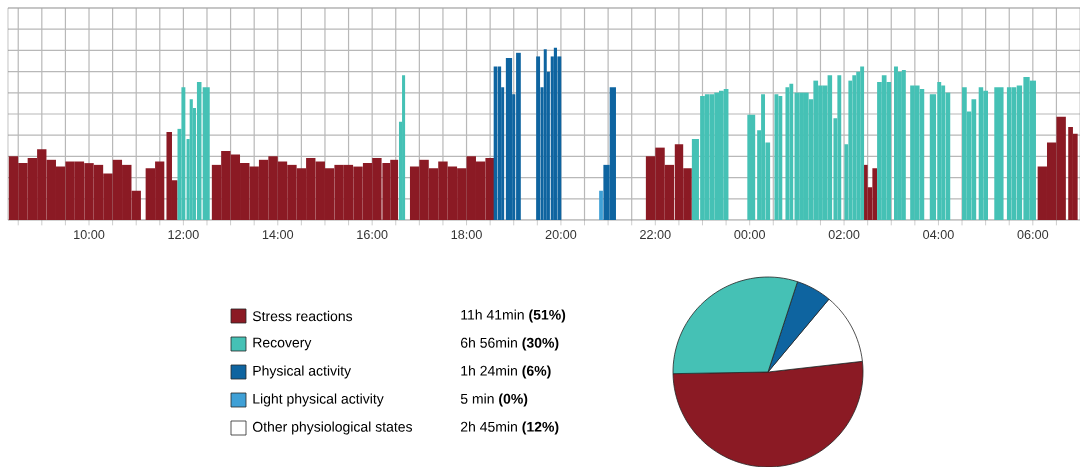 Image resolution: width=1080 pixels, height=467 pixels. I want to click on x-tick-label: 22:00, so click(655, 235).